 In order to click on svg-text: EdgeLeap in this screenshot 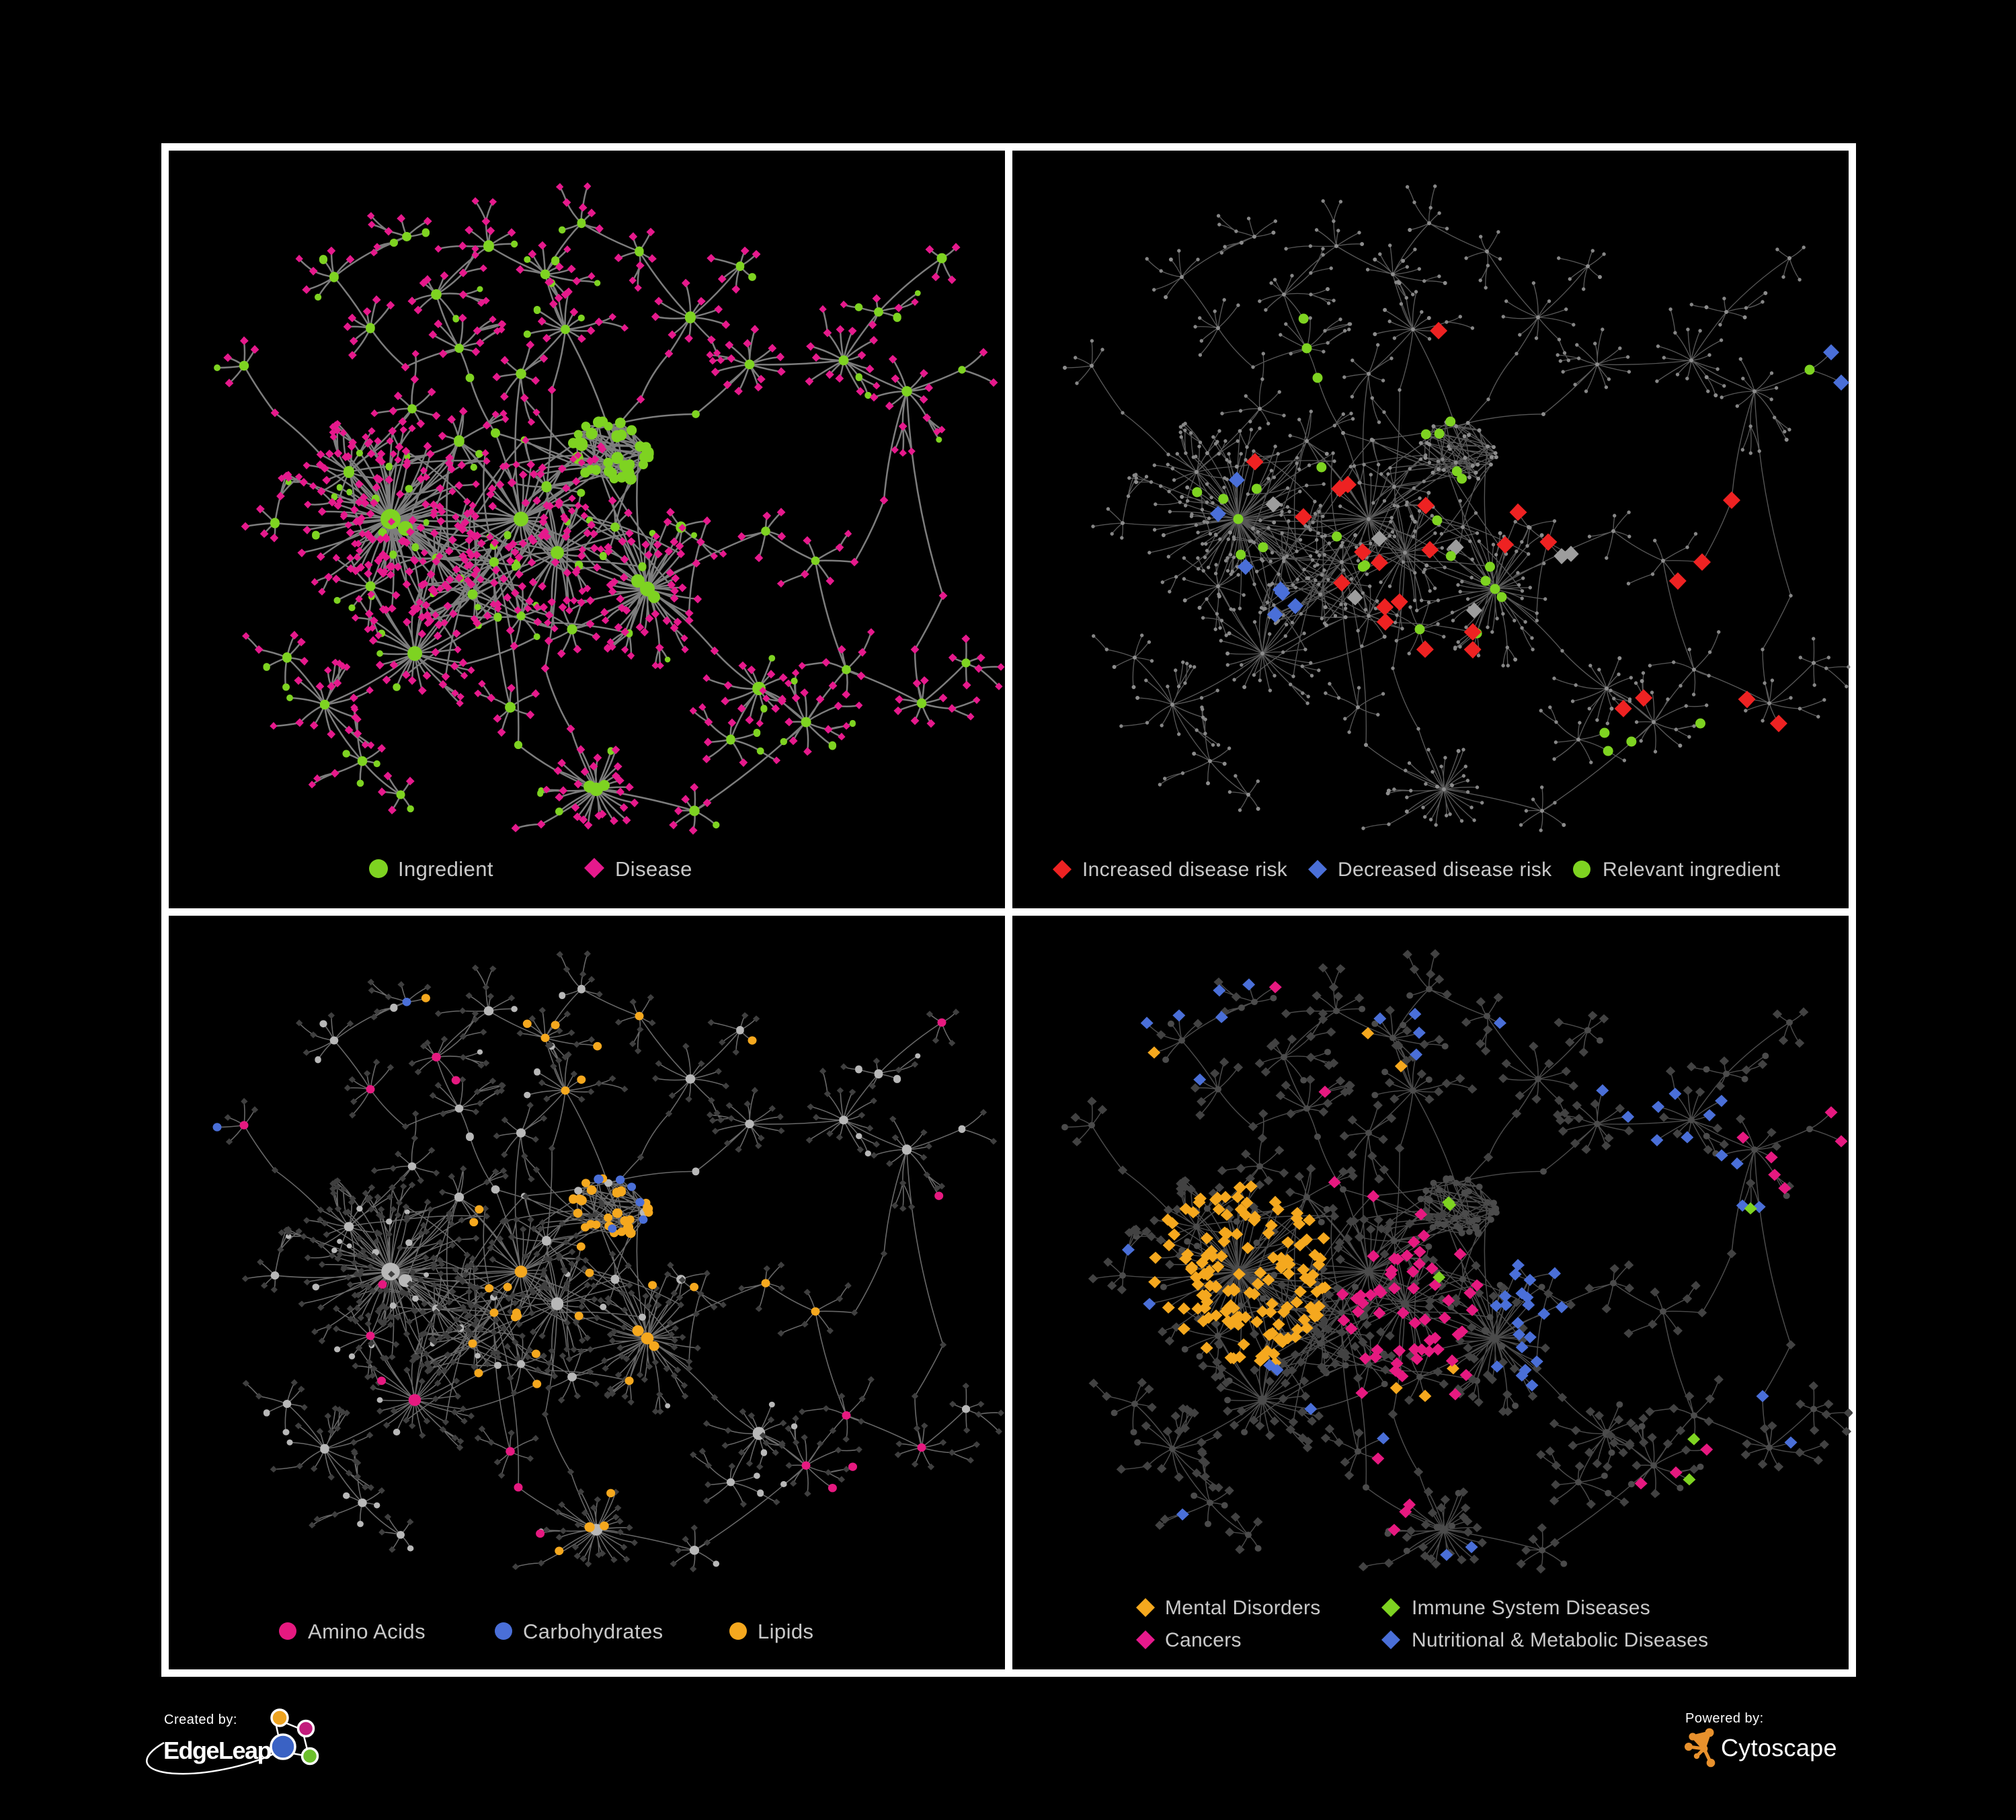, I will do `click(217, 1750)`.